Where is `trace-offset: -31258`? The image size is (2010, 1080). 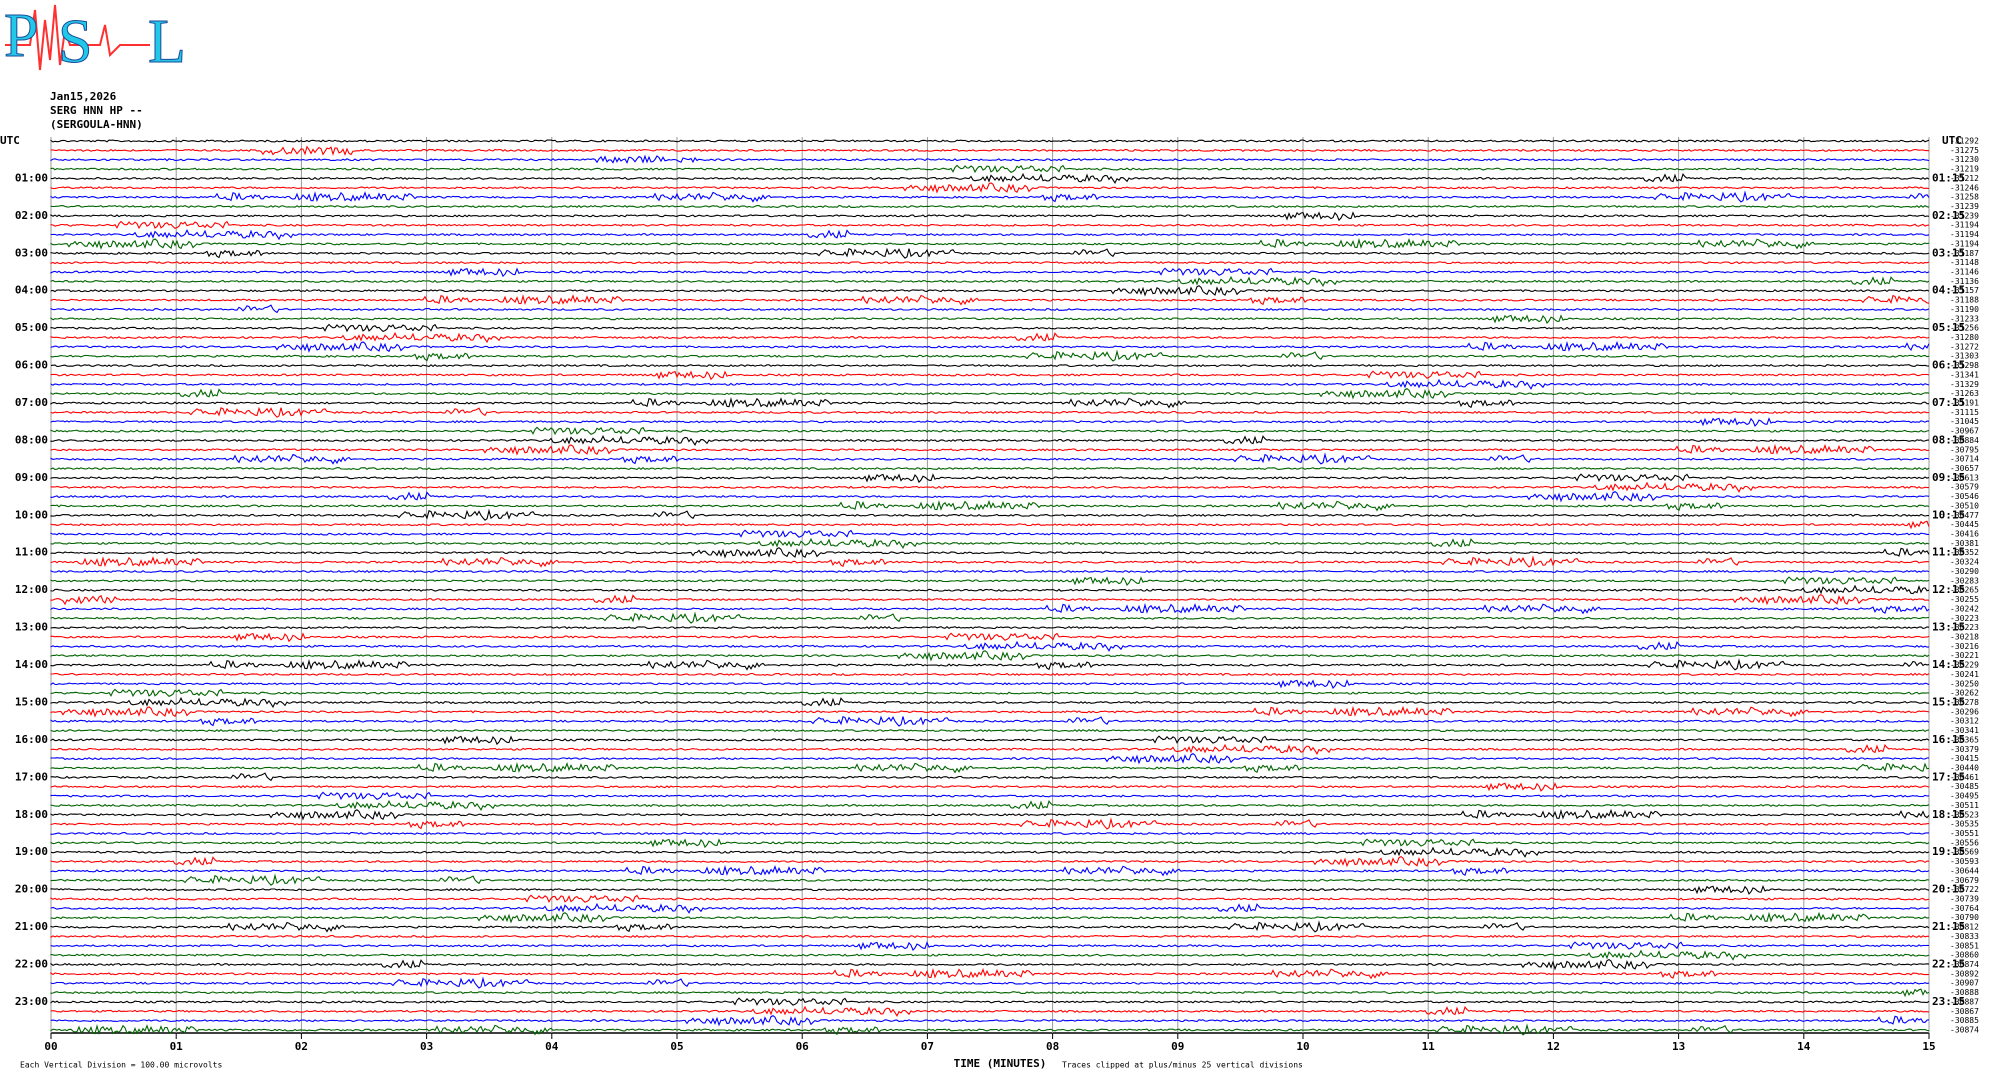 trace-offset: -31258 is located at coordinates (1964, 197).